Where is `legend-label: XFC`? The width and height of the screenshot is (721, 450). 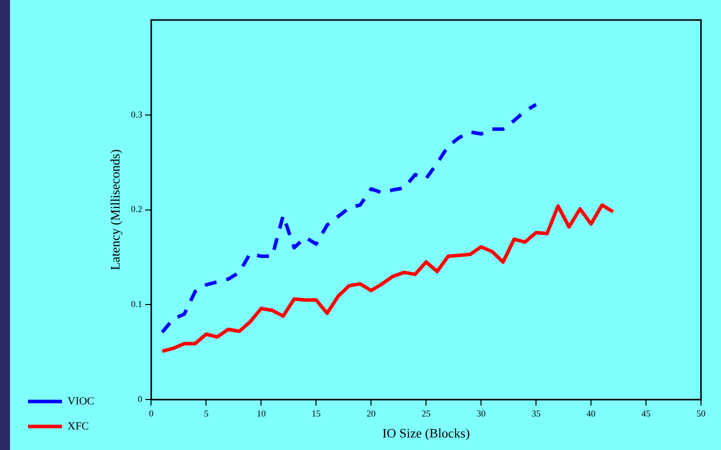
legend-label: XFC is located at coordinates (78, 426).